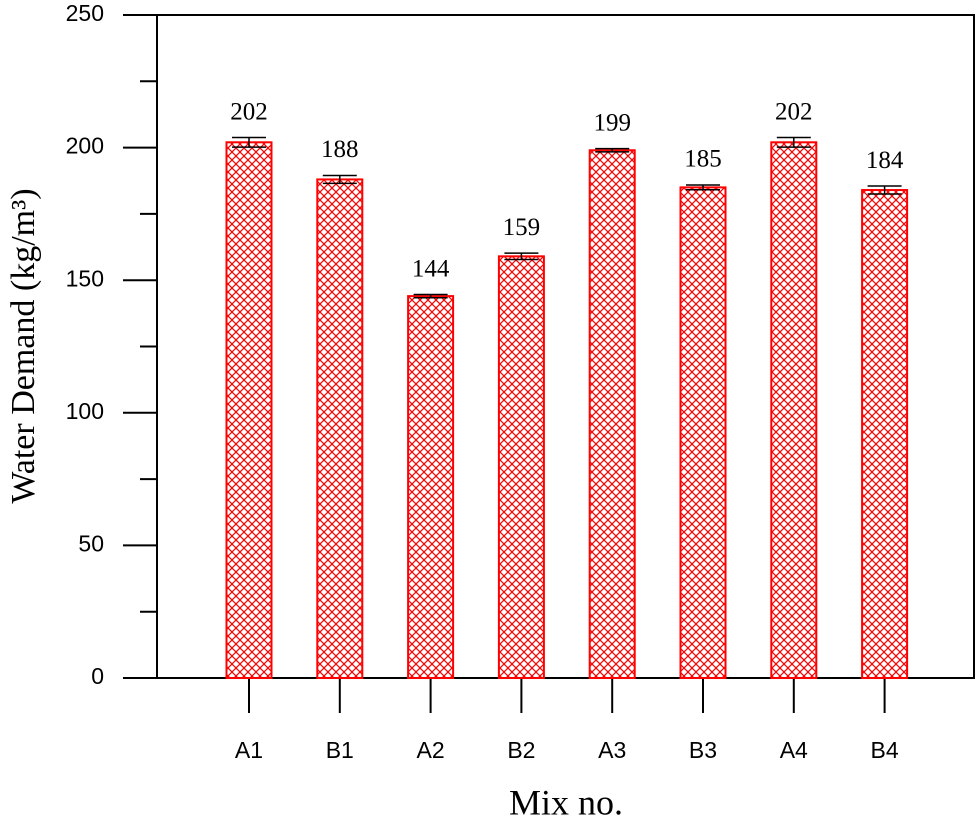 The image size is (976, 834). What do you see at coordinates (340, 149) in the screenshot?
I see `value-label: 188` at bounding box center [340, 149].